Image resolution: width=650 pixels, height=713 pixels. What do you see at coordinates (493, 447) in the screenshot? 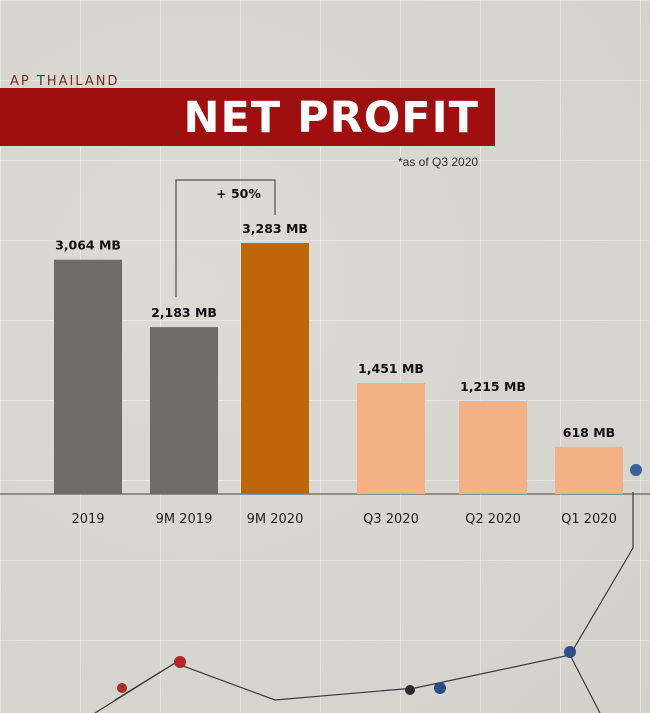
I see `bar-q2-2020` at bounding box center [493, 447].